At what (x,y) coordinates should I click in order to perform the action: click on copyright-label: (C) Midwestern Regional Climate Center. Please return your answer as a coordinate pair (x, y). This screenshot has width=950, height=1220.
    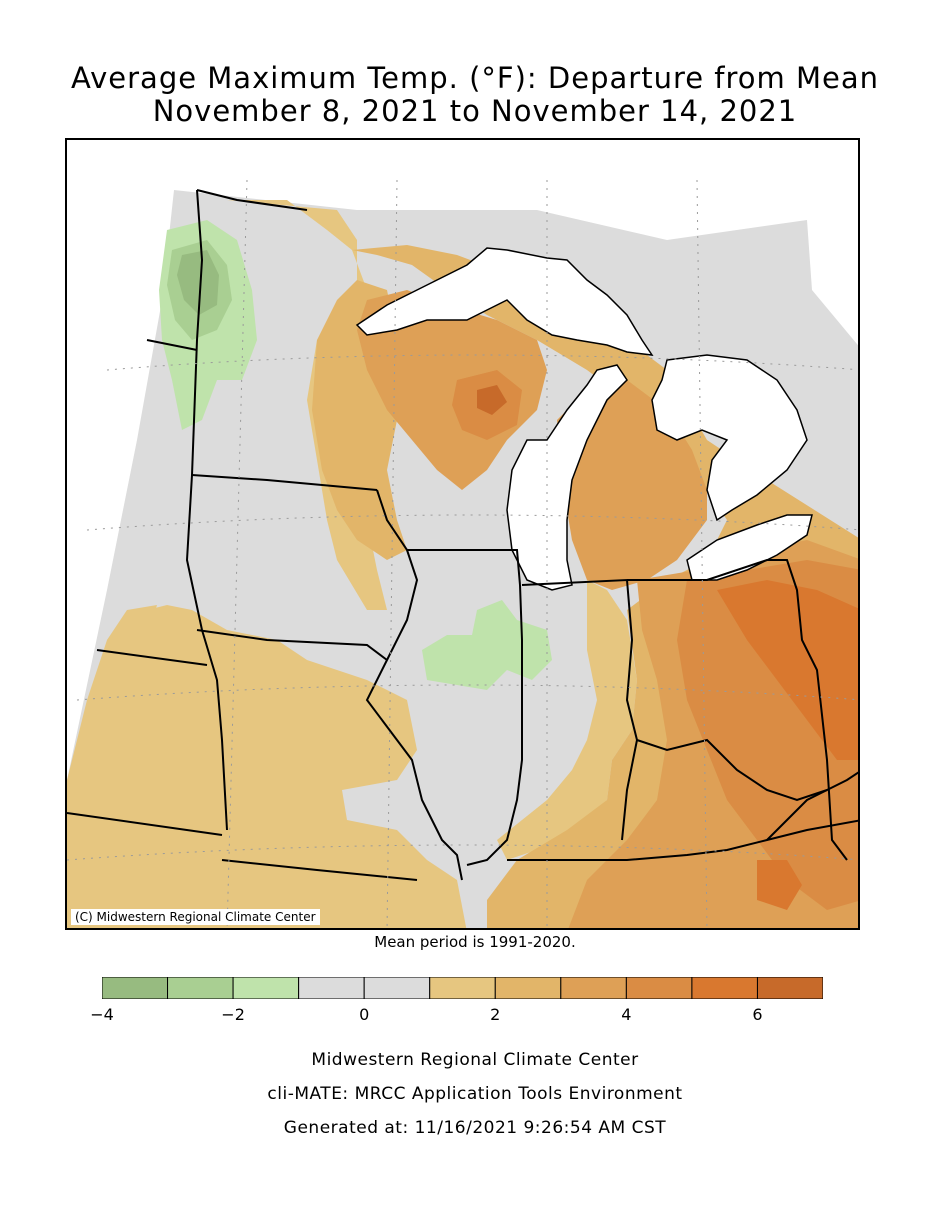
    Looking at the image, I should click on (195, 917).